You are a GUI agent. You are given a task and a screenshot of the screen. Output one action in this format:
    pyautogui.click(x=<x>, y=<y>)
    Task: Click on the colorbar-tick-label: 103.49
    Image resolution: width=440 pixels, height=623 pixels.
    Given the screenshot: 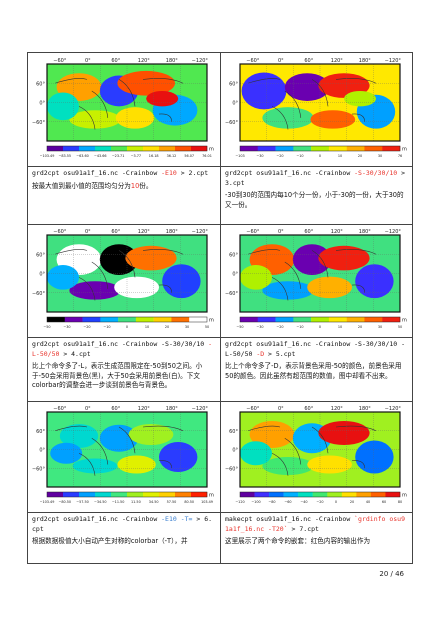 What is the action you would take?
    pyautogui.click(x=207, y=502)
    